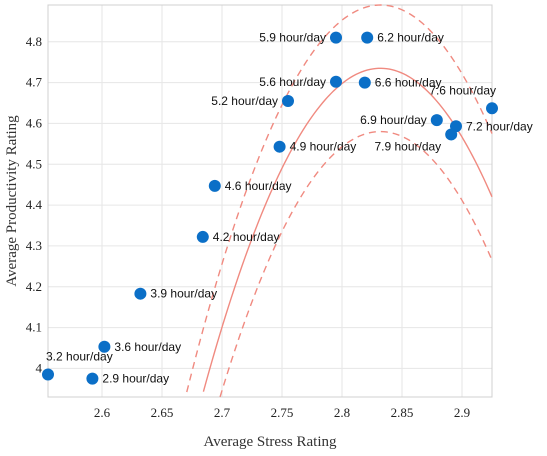 The width and height of the screenshot is (547, 456). I want to click on point-label: 4.2 hour/day, so click(246, 237).